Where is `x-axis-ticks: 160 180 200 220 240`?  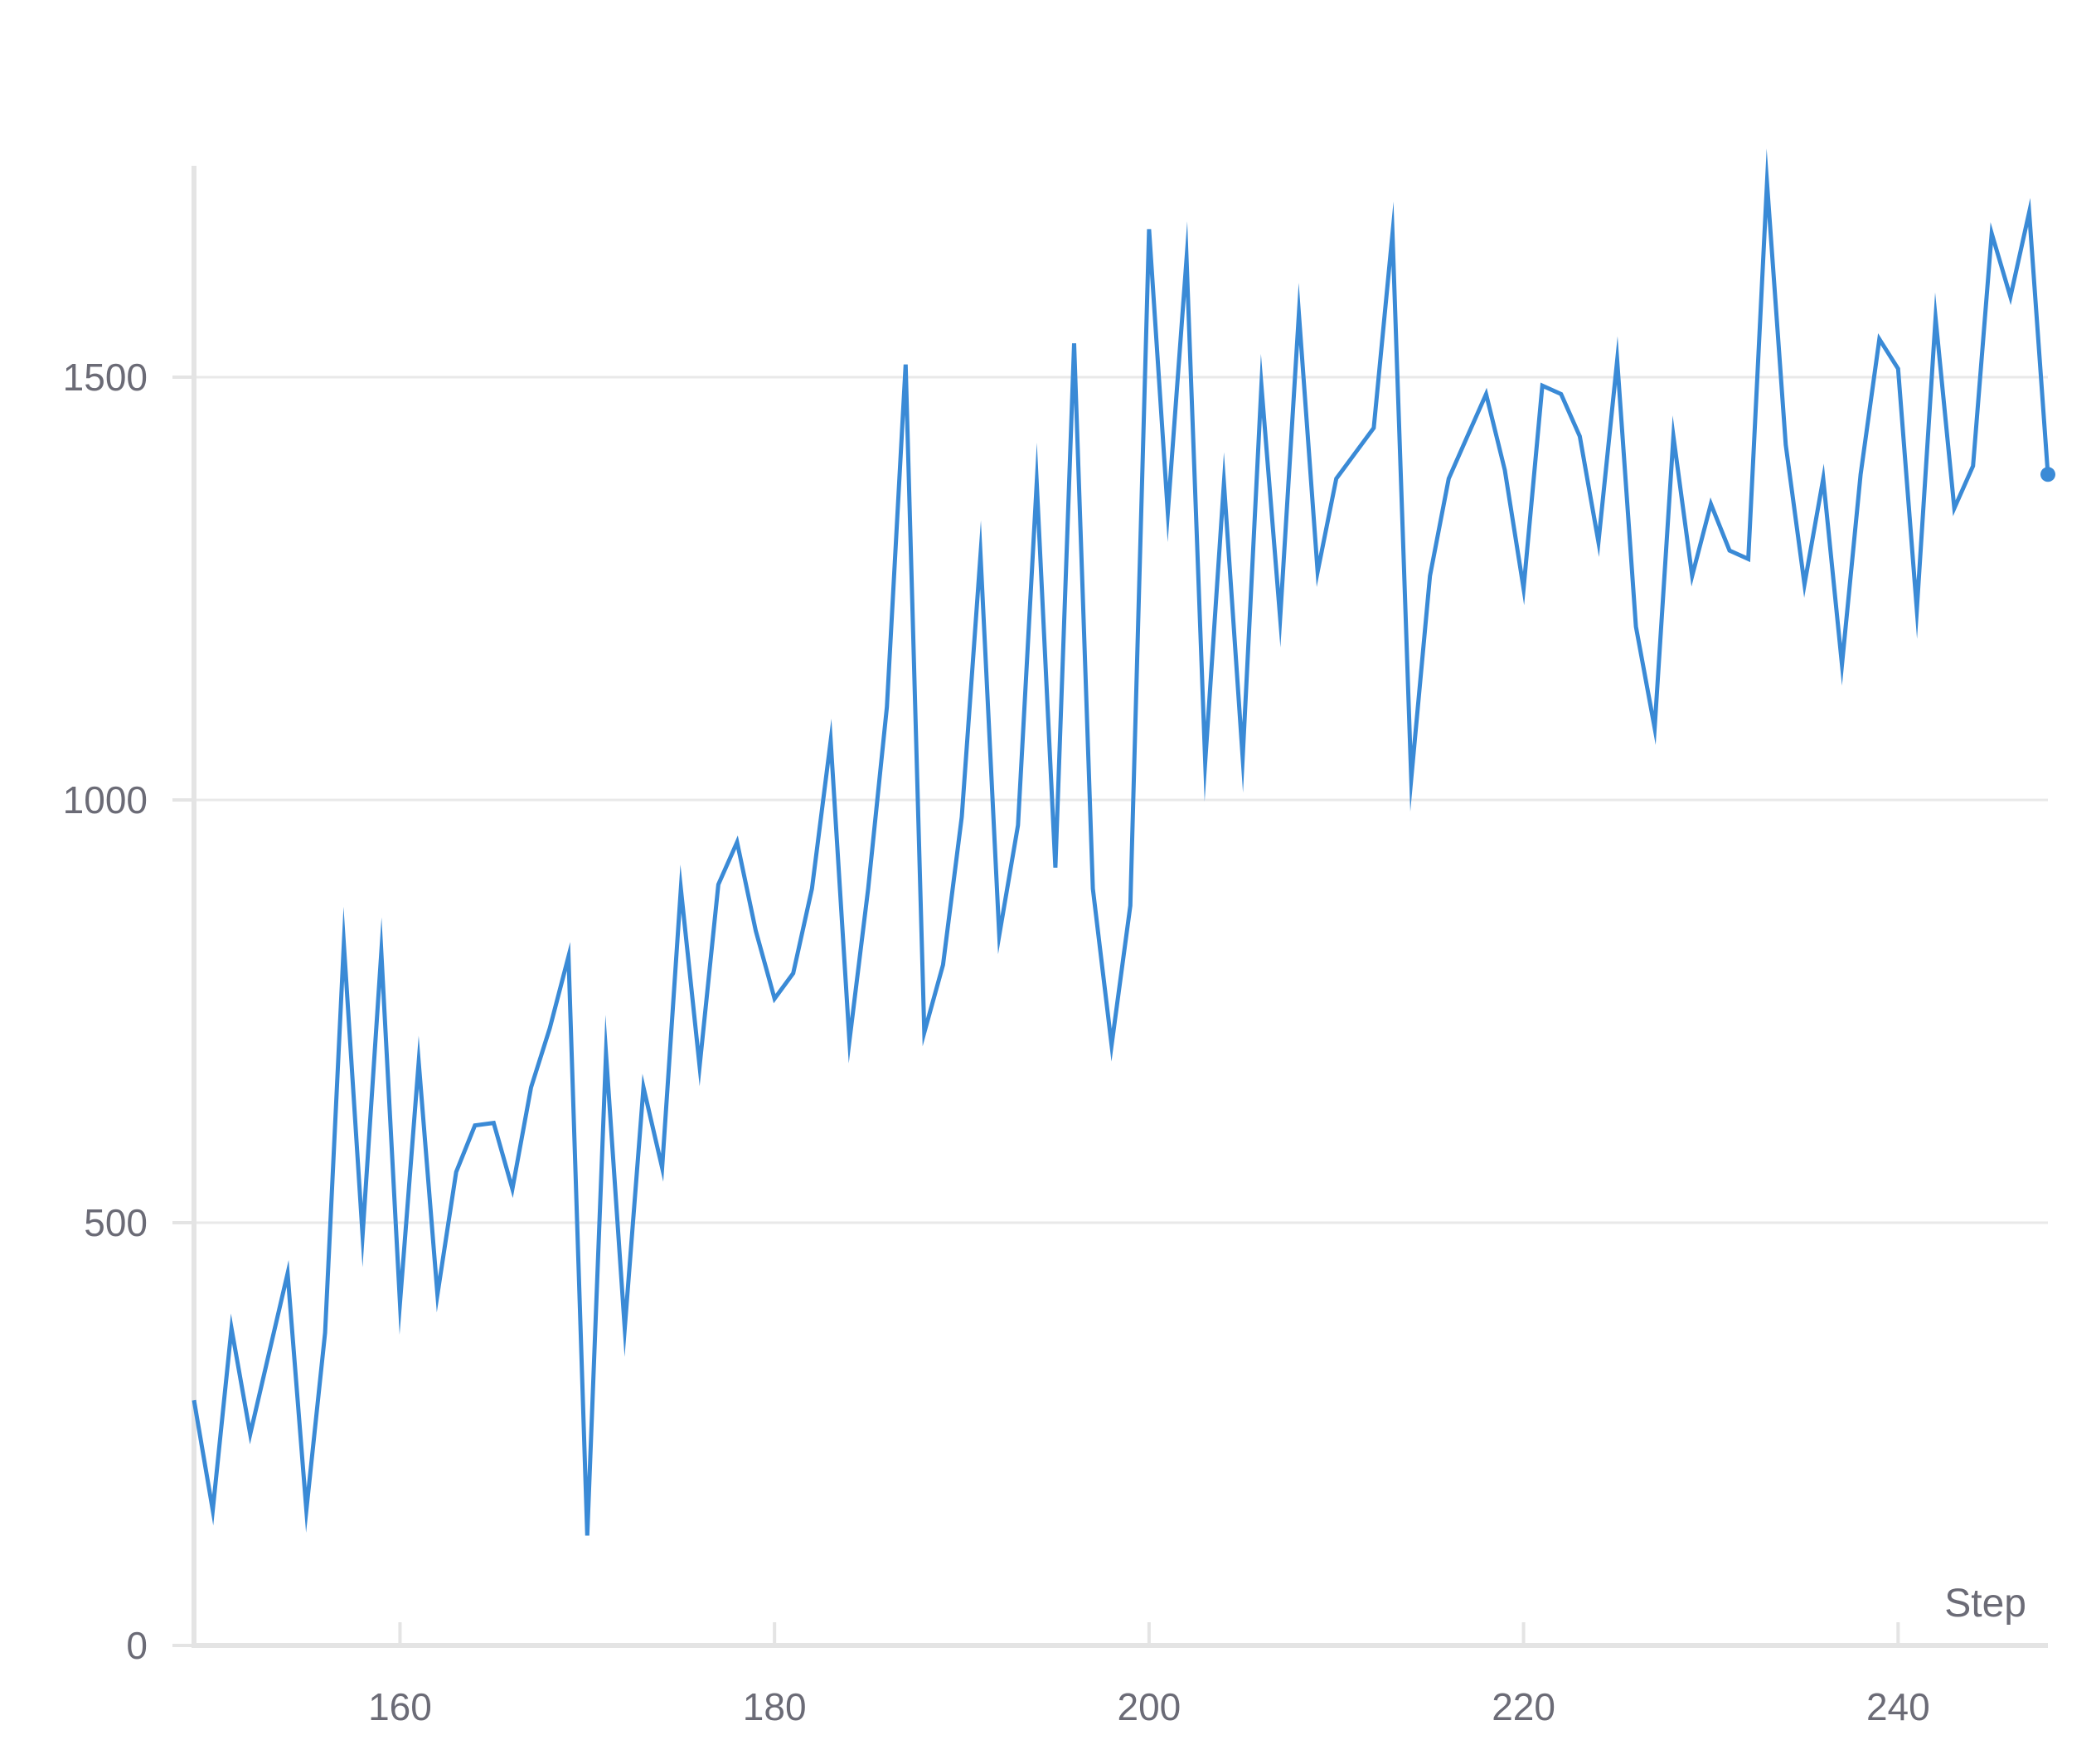
x-axis-ticks: 160 180 200 220 240 is located at coordinates (1149, 1675).